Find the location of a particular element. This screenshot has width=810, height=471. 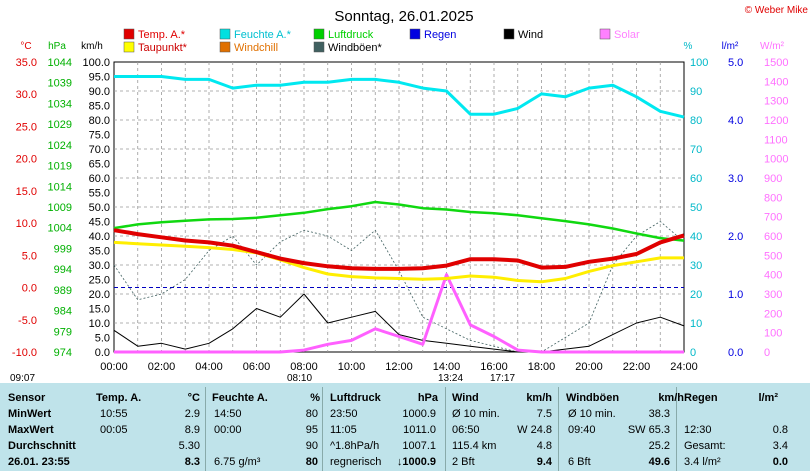

pressure-unit: hPa is located at coordinates (57, 46).